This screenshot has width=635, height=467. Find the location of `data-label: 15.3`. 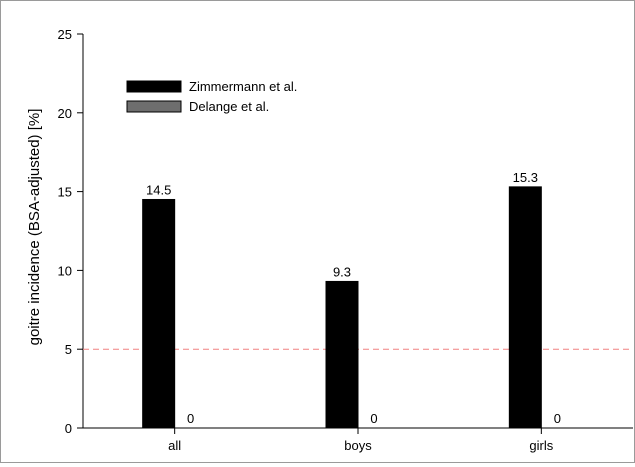

data-label: 15.3 is located at coordinates (525, 177).